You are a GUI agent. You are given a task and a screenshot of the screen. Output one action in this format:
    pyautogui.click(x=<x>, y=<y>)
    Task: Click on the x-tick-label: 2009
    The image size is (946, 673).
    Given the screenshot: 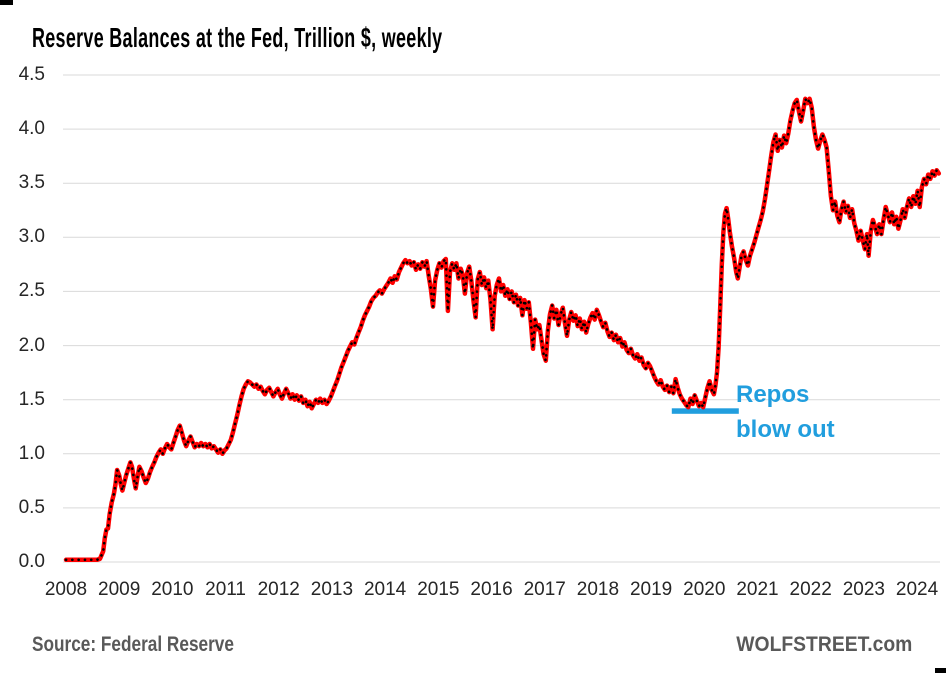 What is the action you would take?
    pyautogui.click(x=119, y=589)
    